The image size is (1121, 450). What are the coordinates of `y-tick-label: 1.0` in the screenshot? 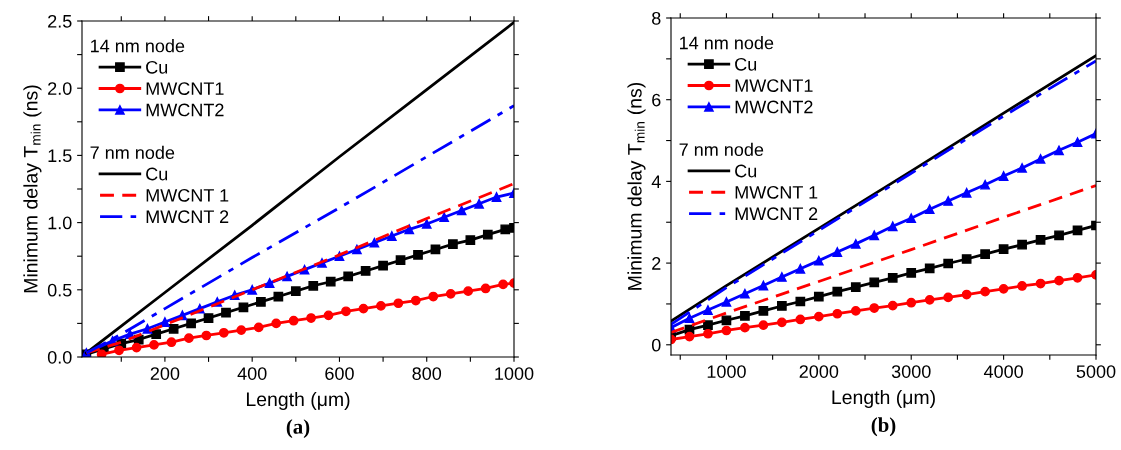 It's located at (60, 223).